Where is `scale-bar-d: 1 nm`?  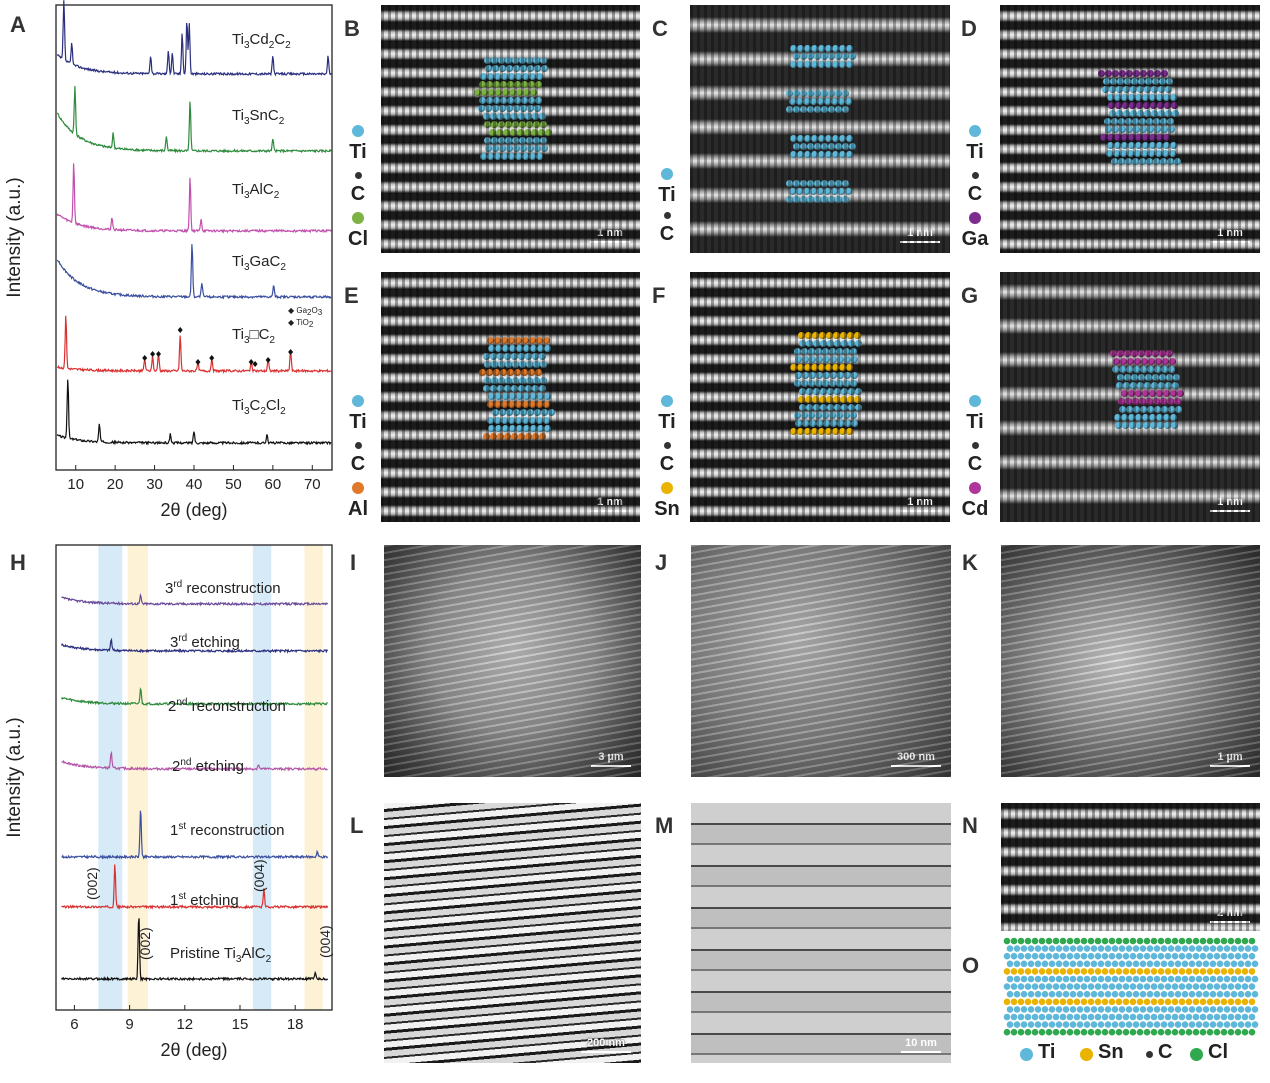
scale-bar-d: 1 nm is located at coordinates (1230, 235).